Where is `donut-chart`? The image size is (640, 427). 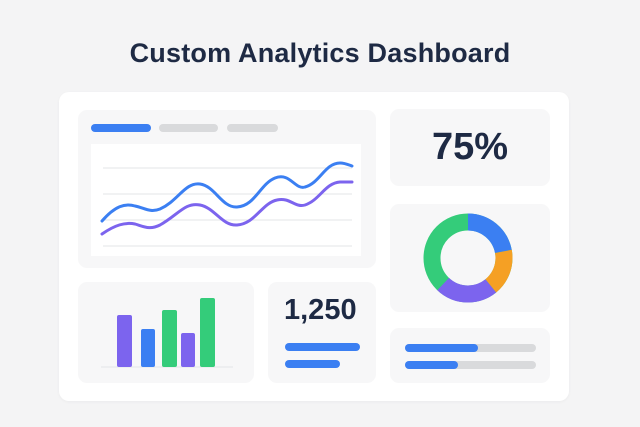
donut-chart is located at coordinates (468, 258).